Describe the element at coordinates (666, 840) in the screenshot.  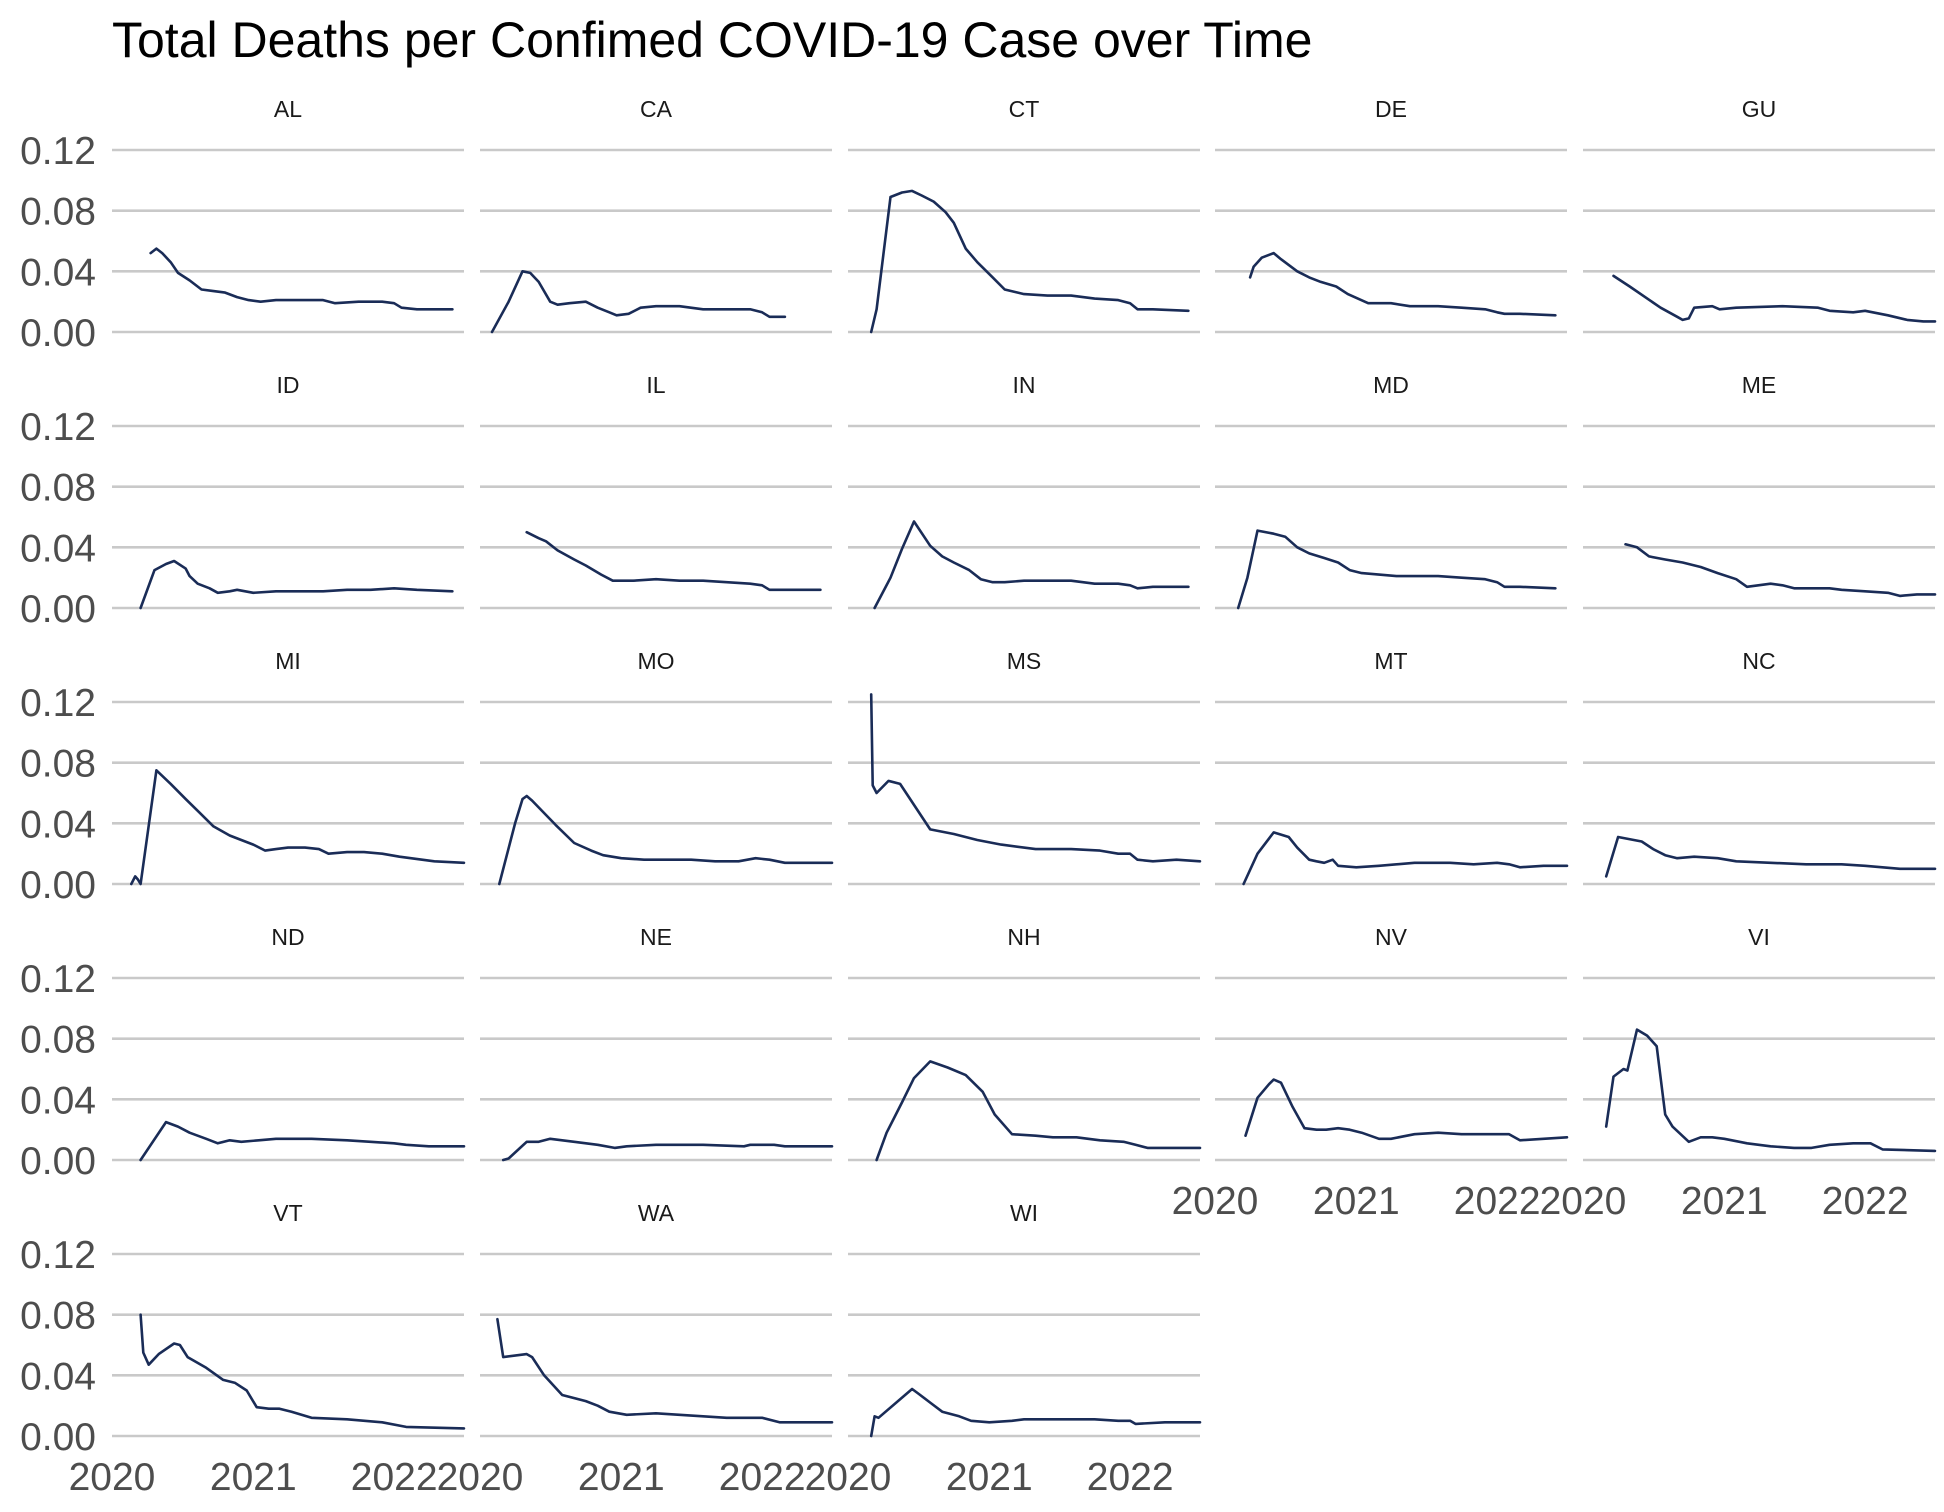
I see `series-line-mo` at that location.